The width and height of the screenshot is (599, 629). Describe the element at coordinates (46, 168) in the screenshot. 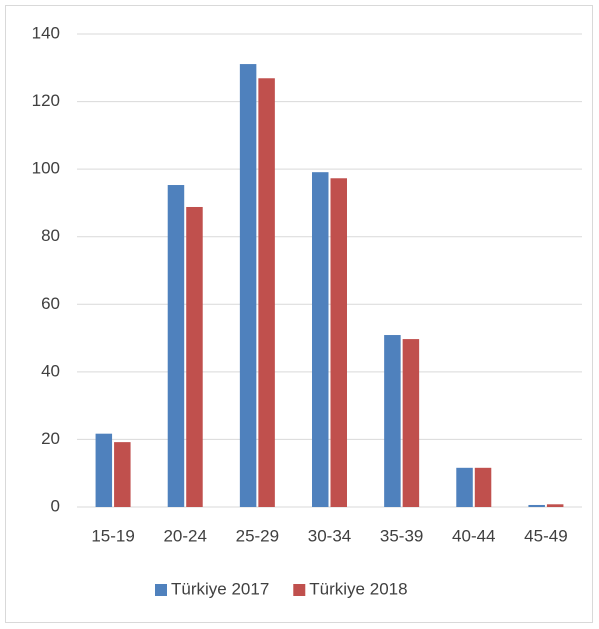

I see `y-tick-label: 100` at that location.